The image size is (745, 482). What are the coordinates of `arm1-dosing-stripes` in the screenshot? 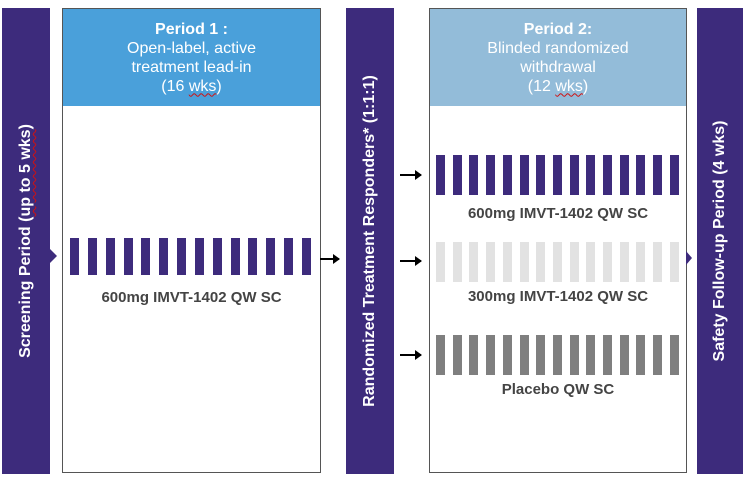 It's located at (557, 175).